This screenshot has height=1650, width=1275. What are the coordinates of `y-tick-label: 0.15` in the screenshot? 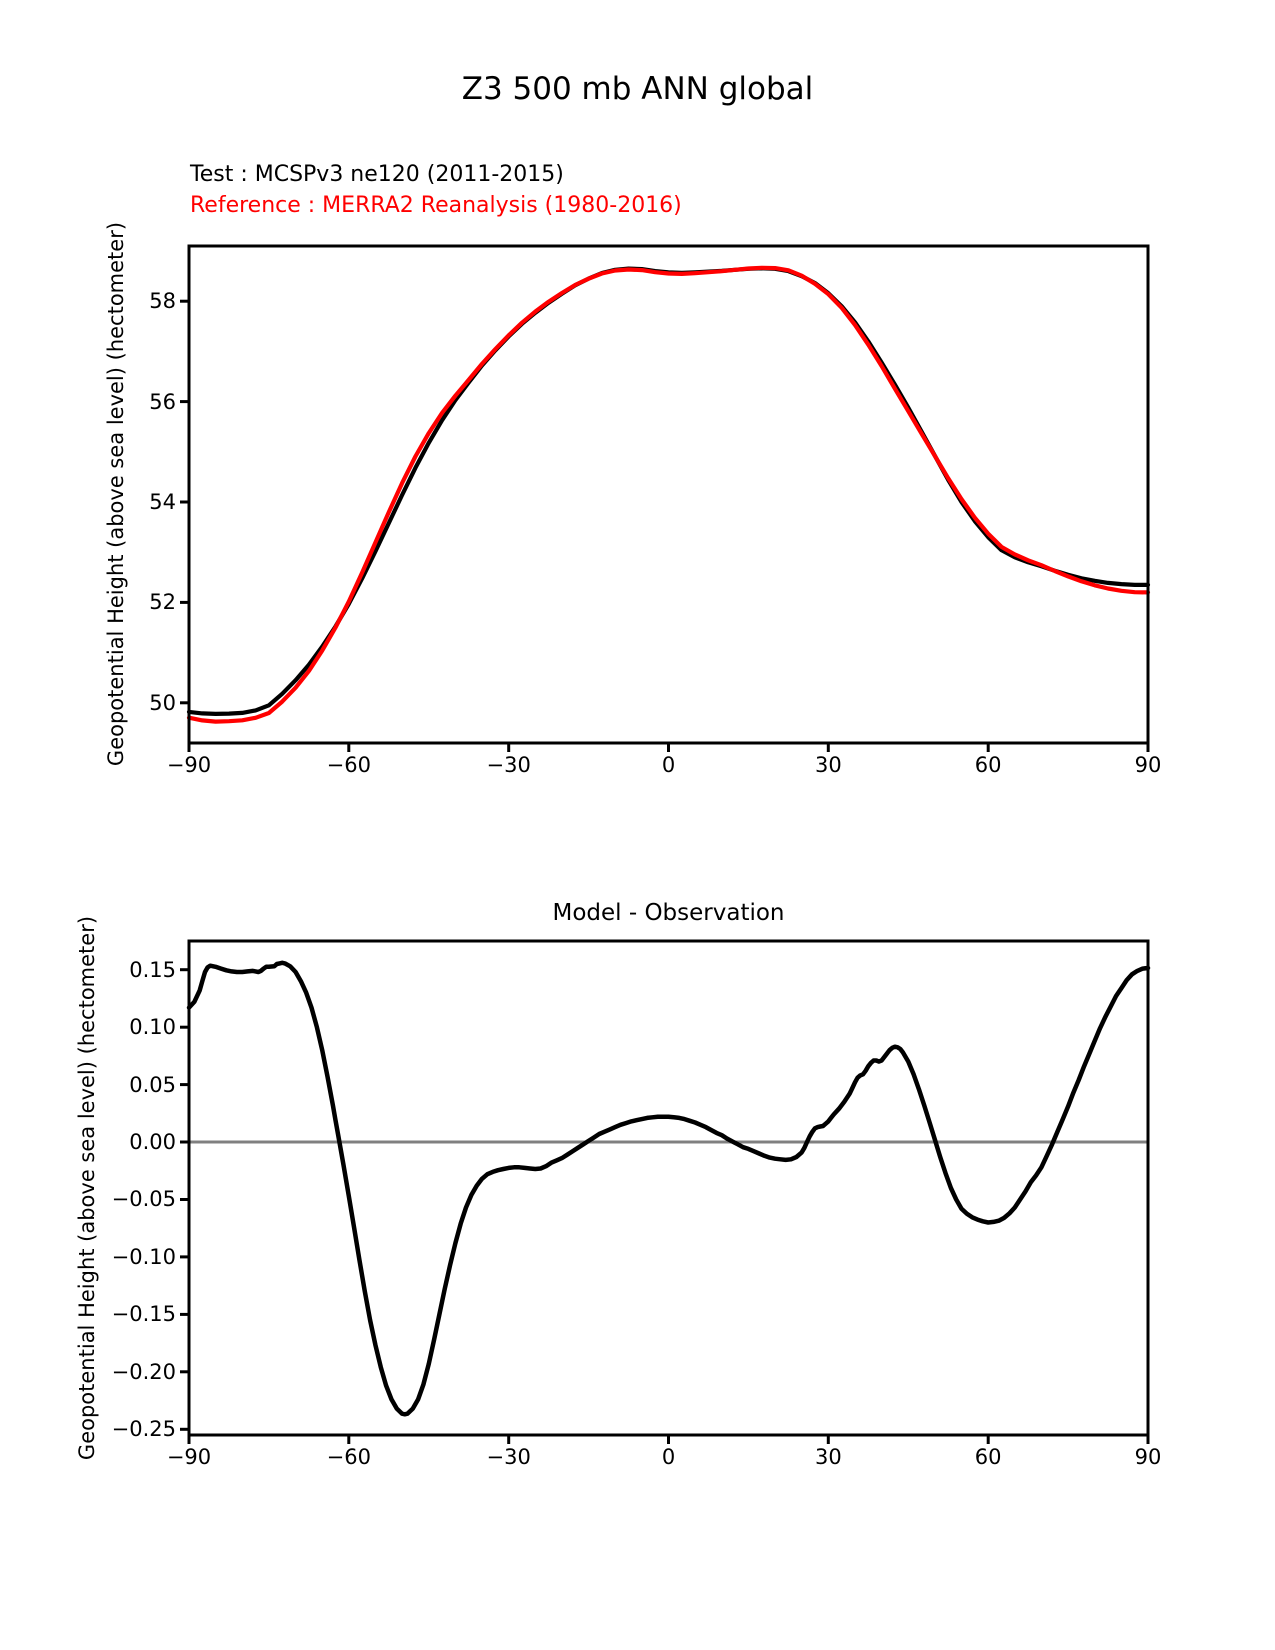 It's located at (152, 969).